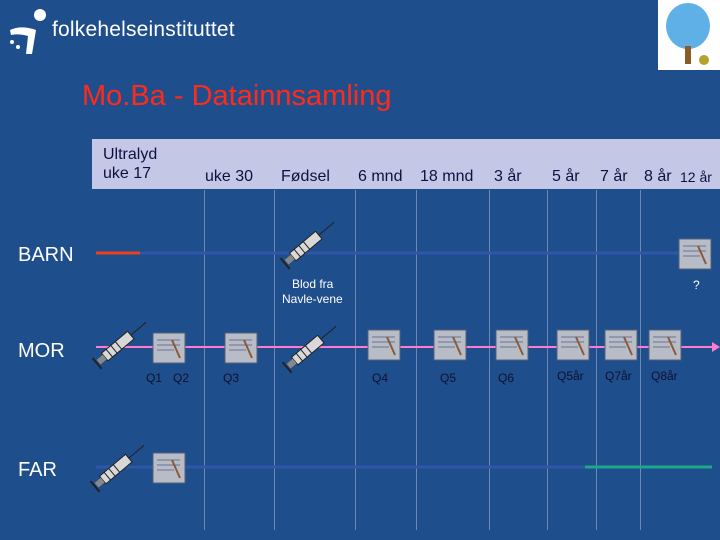  What do you see at coordinates (46, 255) in the screenshot?
I see `row-label-barn: BARN` at bounding box center [46, 255].